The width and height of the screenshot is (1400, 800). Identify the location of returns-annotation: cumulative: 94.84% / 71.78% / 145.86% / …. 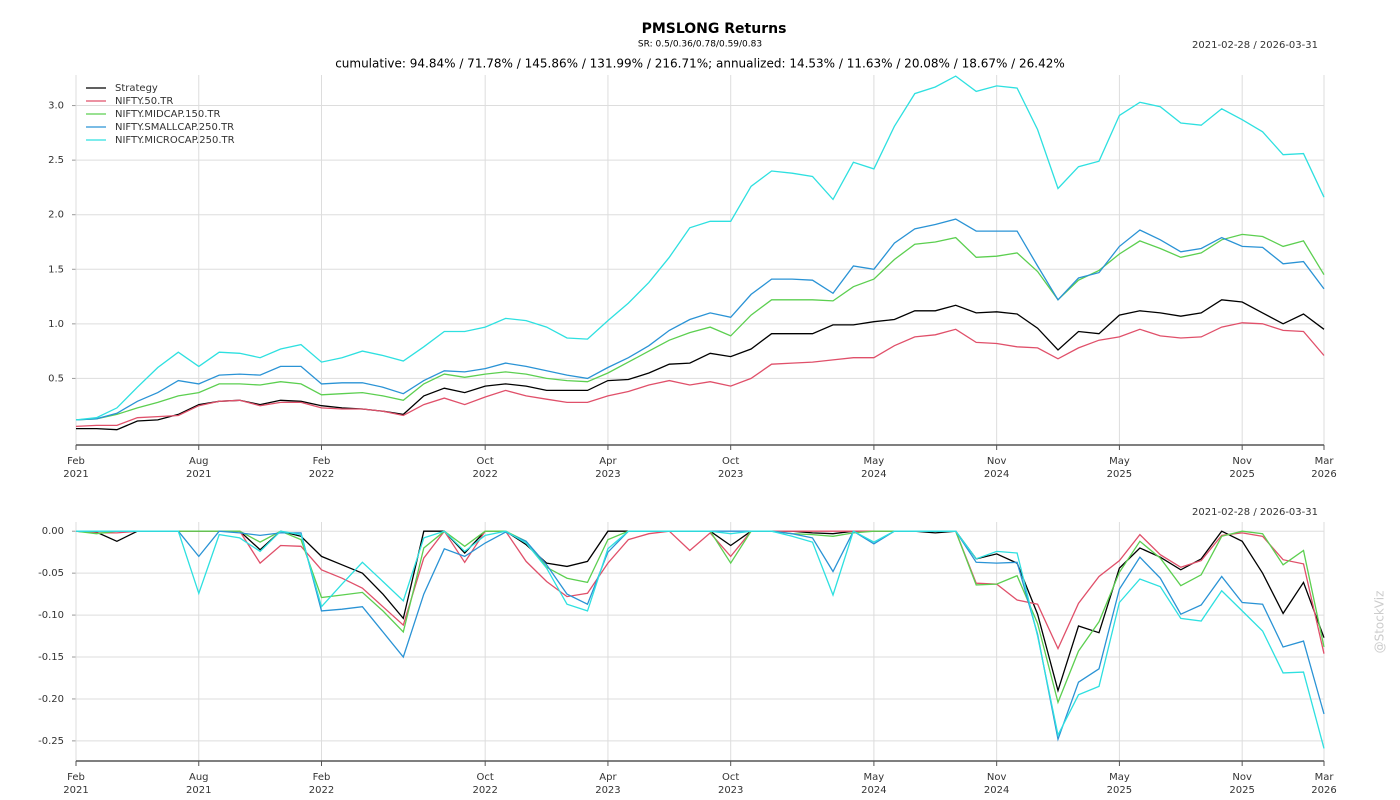
(700, 64).